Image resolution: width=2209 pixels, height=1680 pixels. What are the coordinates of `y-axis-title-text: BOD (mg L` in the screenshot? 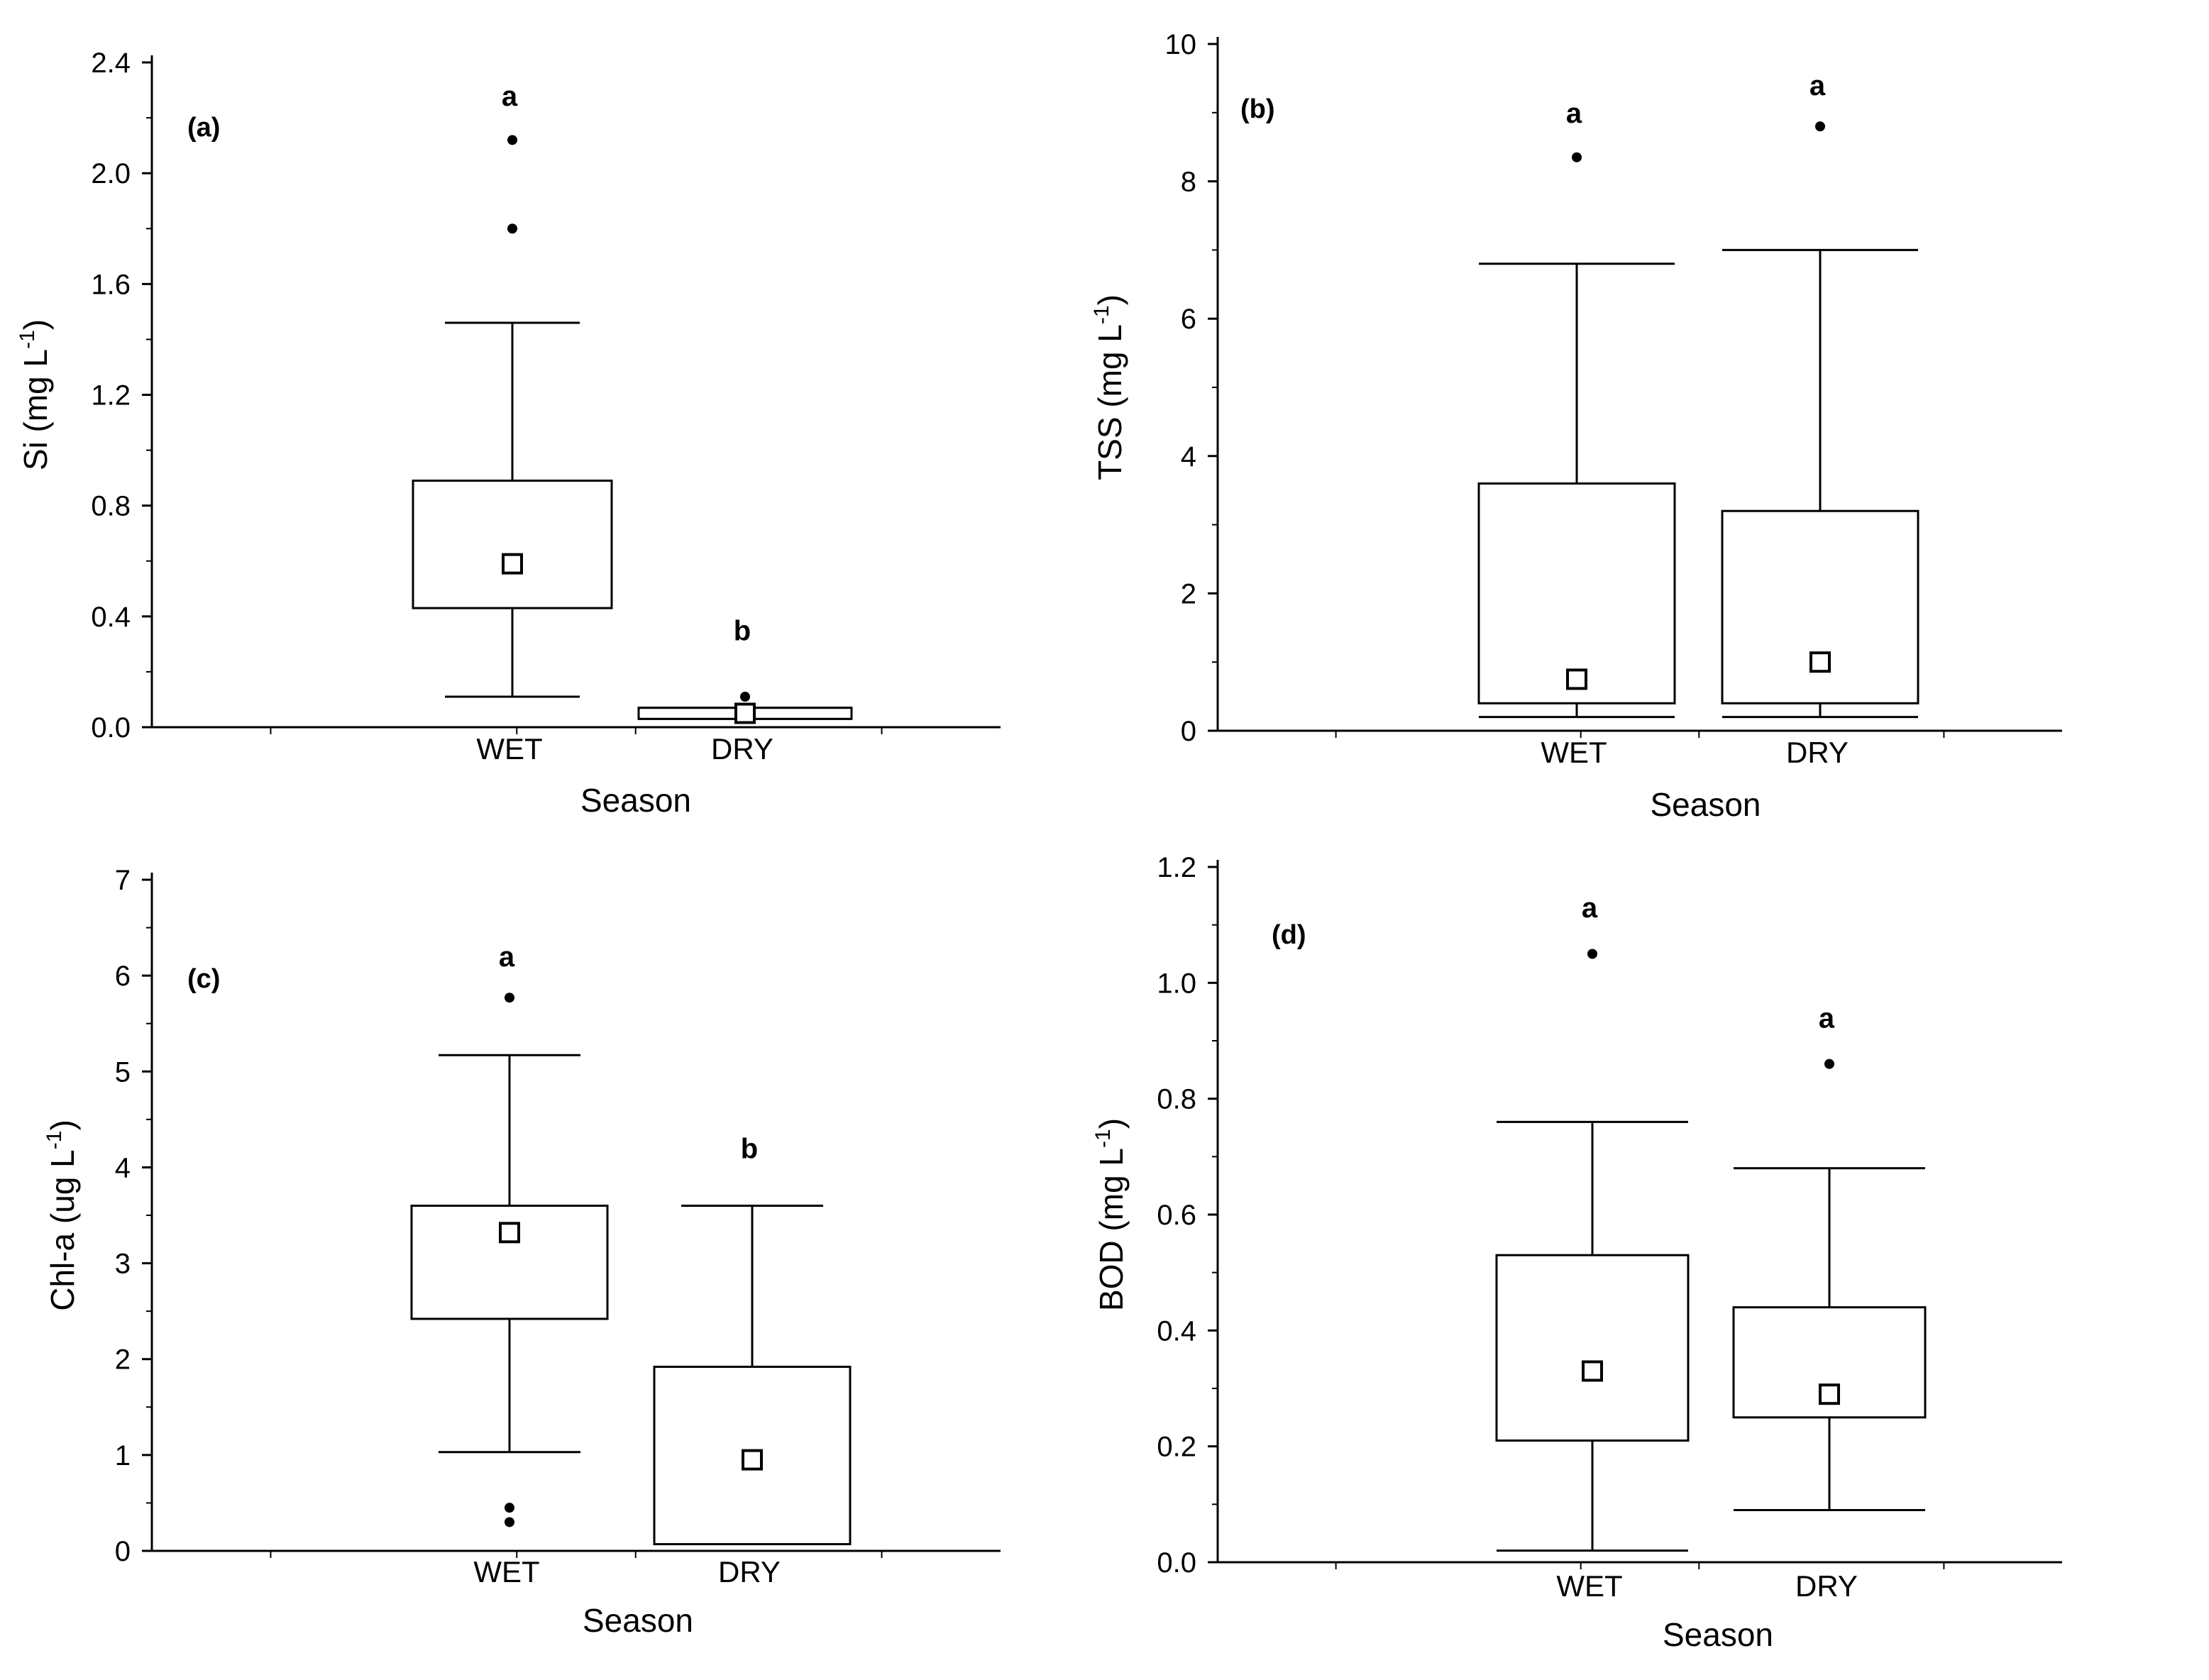 It's located at (1111, 1229).